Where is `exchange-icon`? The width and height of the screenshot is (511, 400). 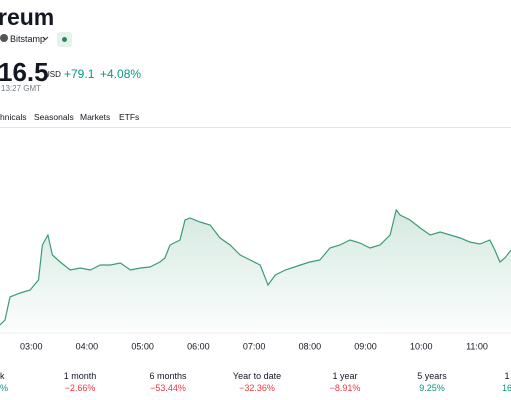 exchange-icon is located at coordinates (4, 38).